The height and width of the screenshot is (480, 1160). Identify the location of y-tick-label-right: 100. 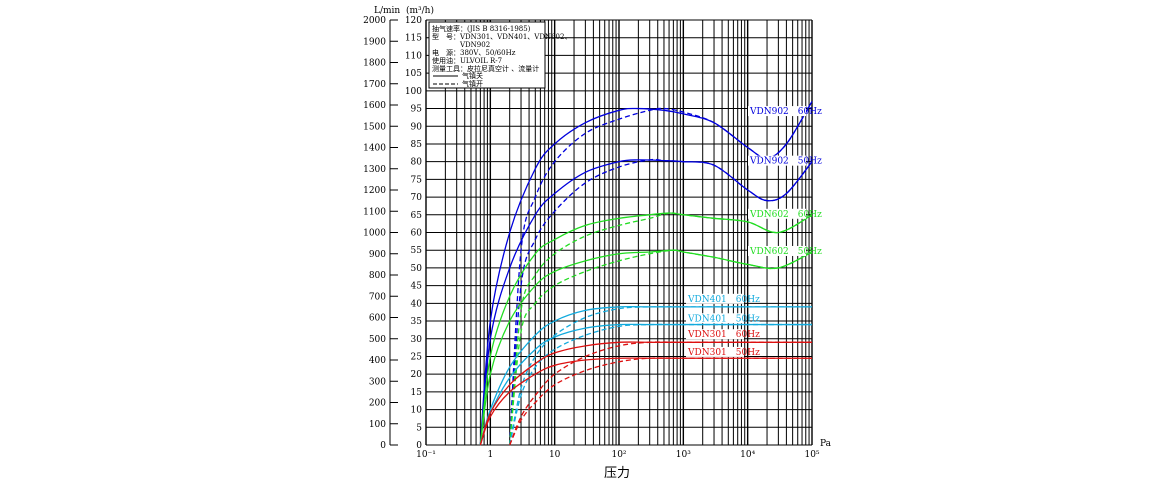
(413, 92).